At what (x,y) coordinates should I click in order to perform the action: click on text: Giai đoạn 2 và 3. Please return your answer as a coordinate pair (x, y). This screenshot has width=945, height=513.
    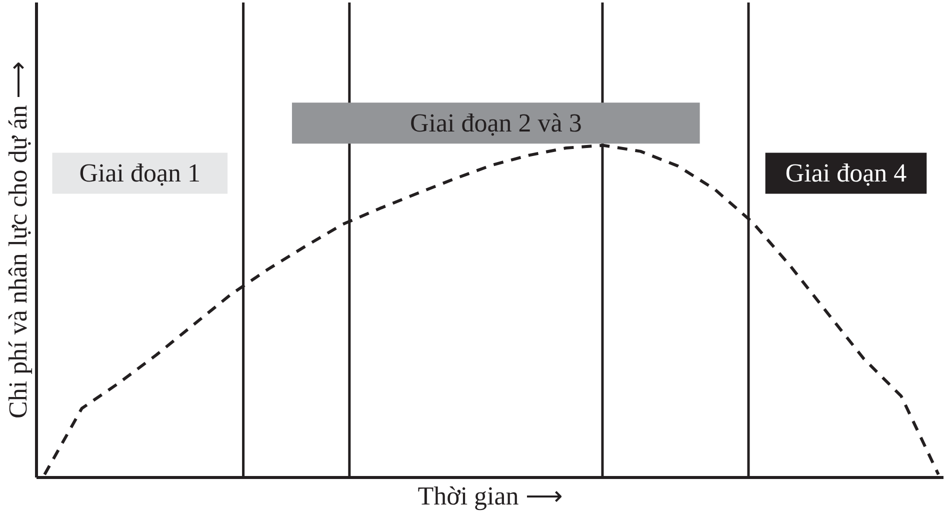
    Looking at the image, I should click on (496, 123).